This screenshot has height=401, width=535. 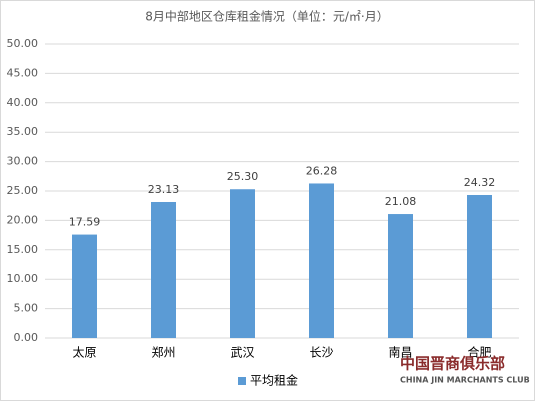 I want to click on value-label: 24.32, so click(x=480, y=182).